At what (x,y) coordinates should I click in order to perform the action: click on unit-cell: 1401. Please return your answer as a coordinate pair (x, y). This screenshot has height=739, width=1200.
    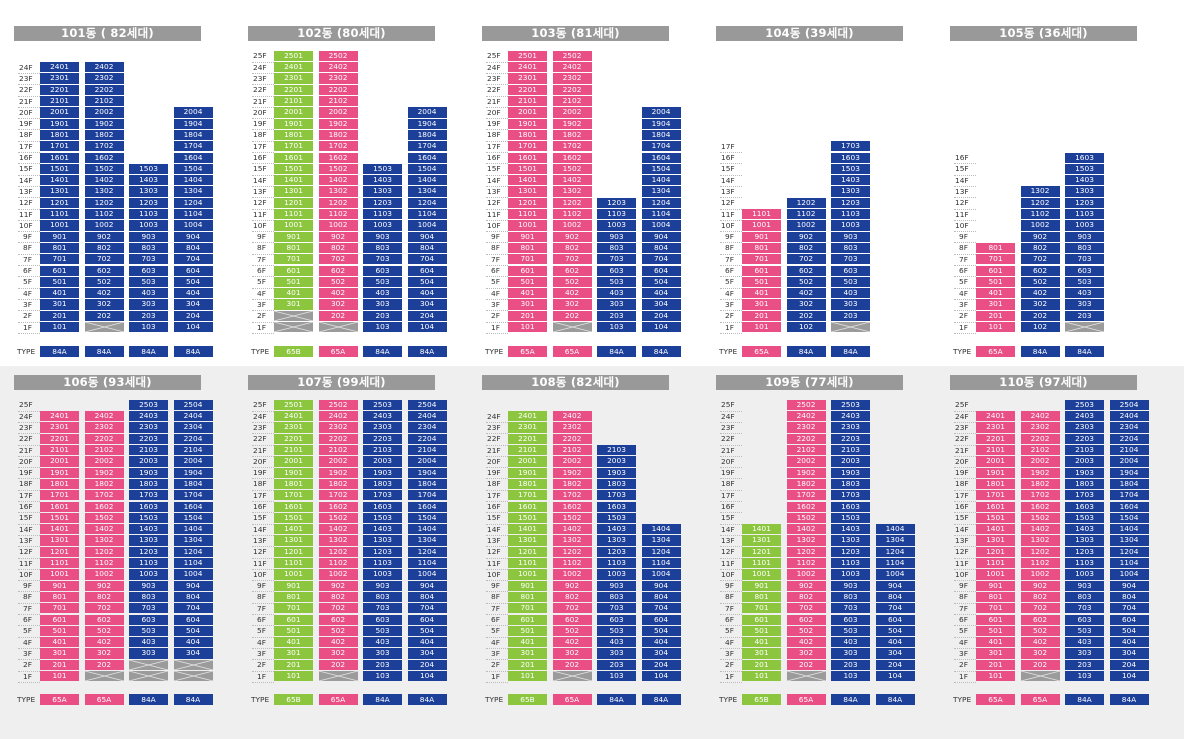
    Looking at the image, I should click on (59, 180).